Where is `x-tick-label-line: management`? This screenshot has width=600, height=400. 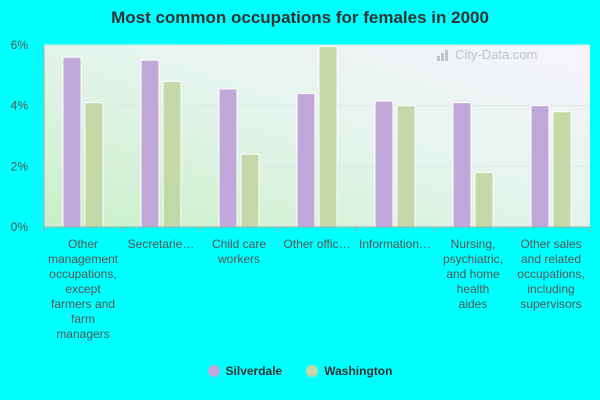
x-tick-label-line: management is located at coordinates (83, 259).